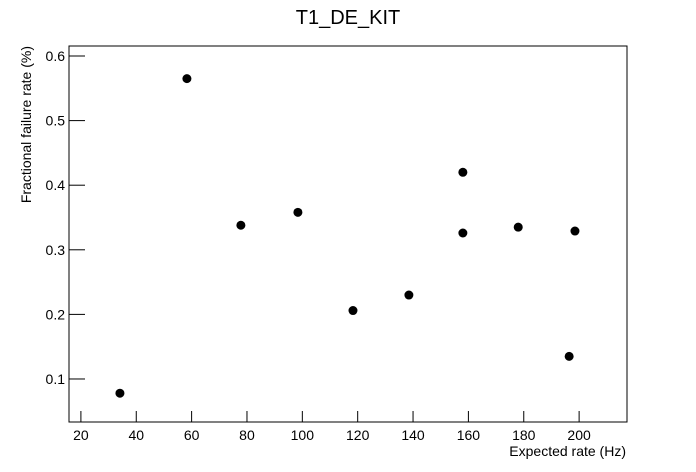 This screenshot has width=696, height=472. What do you see at coordinates (56, 250) in the screenshot?
I see `y-tick-label: 0.3` at bounding box center [56, 250].